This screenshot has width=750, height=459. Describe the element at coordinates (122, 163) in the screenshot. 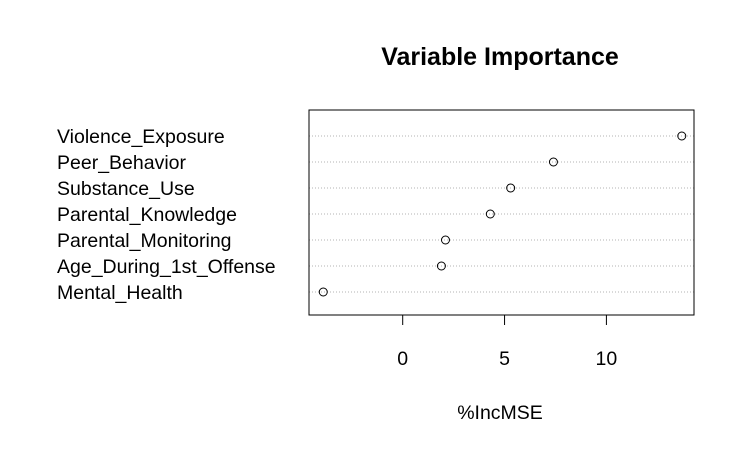

I see `category-label: Peer_Behavior` at that location.